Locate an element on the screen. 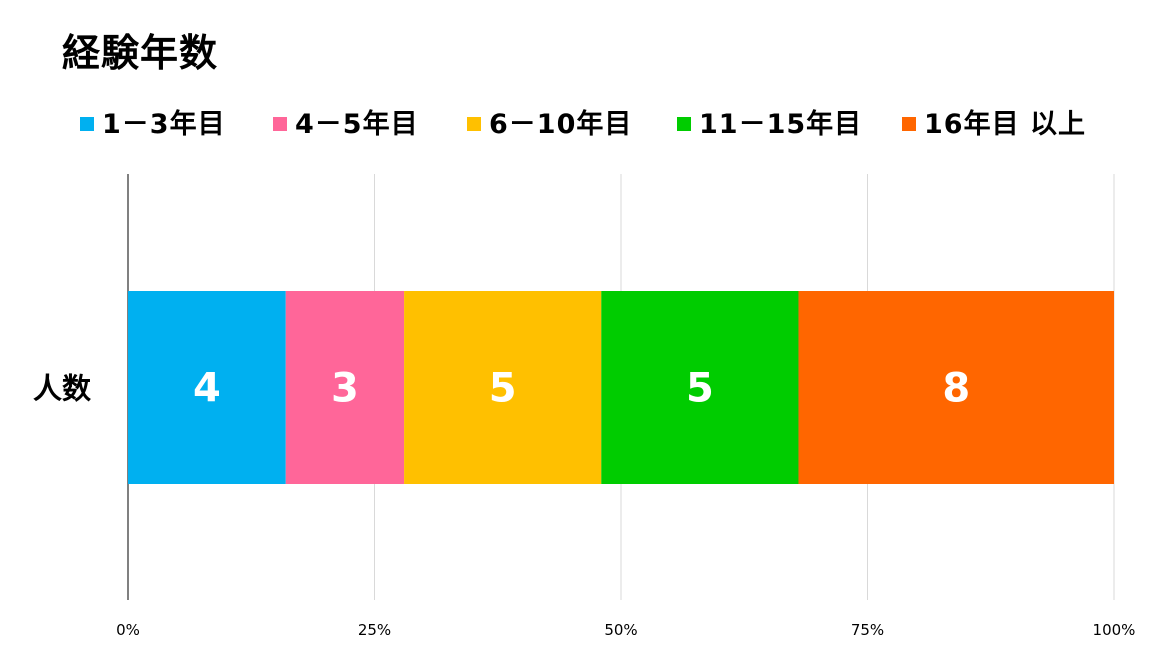 This screenshot has height=670, width=1150. x-tick-label: 0% is located at coordinates (128, 630).